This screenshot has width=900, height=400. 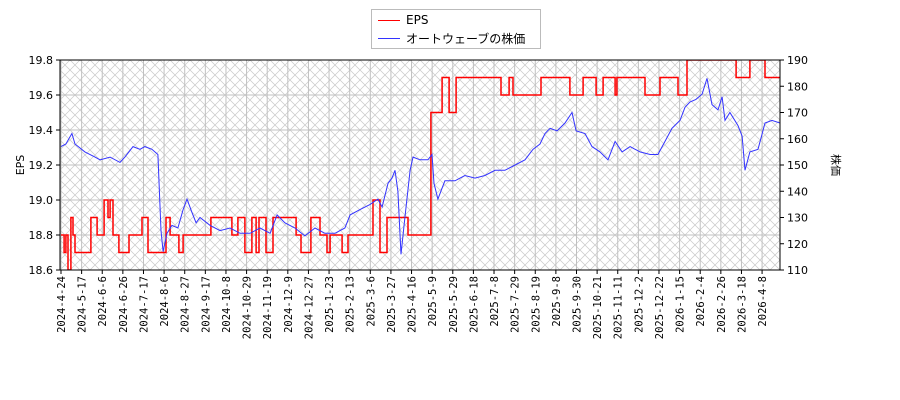 What do you see at coordinates (536, 304) in the screenshot?
I see `x-tick-label: 2025-8-19` at bounding box center [536, 304].